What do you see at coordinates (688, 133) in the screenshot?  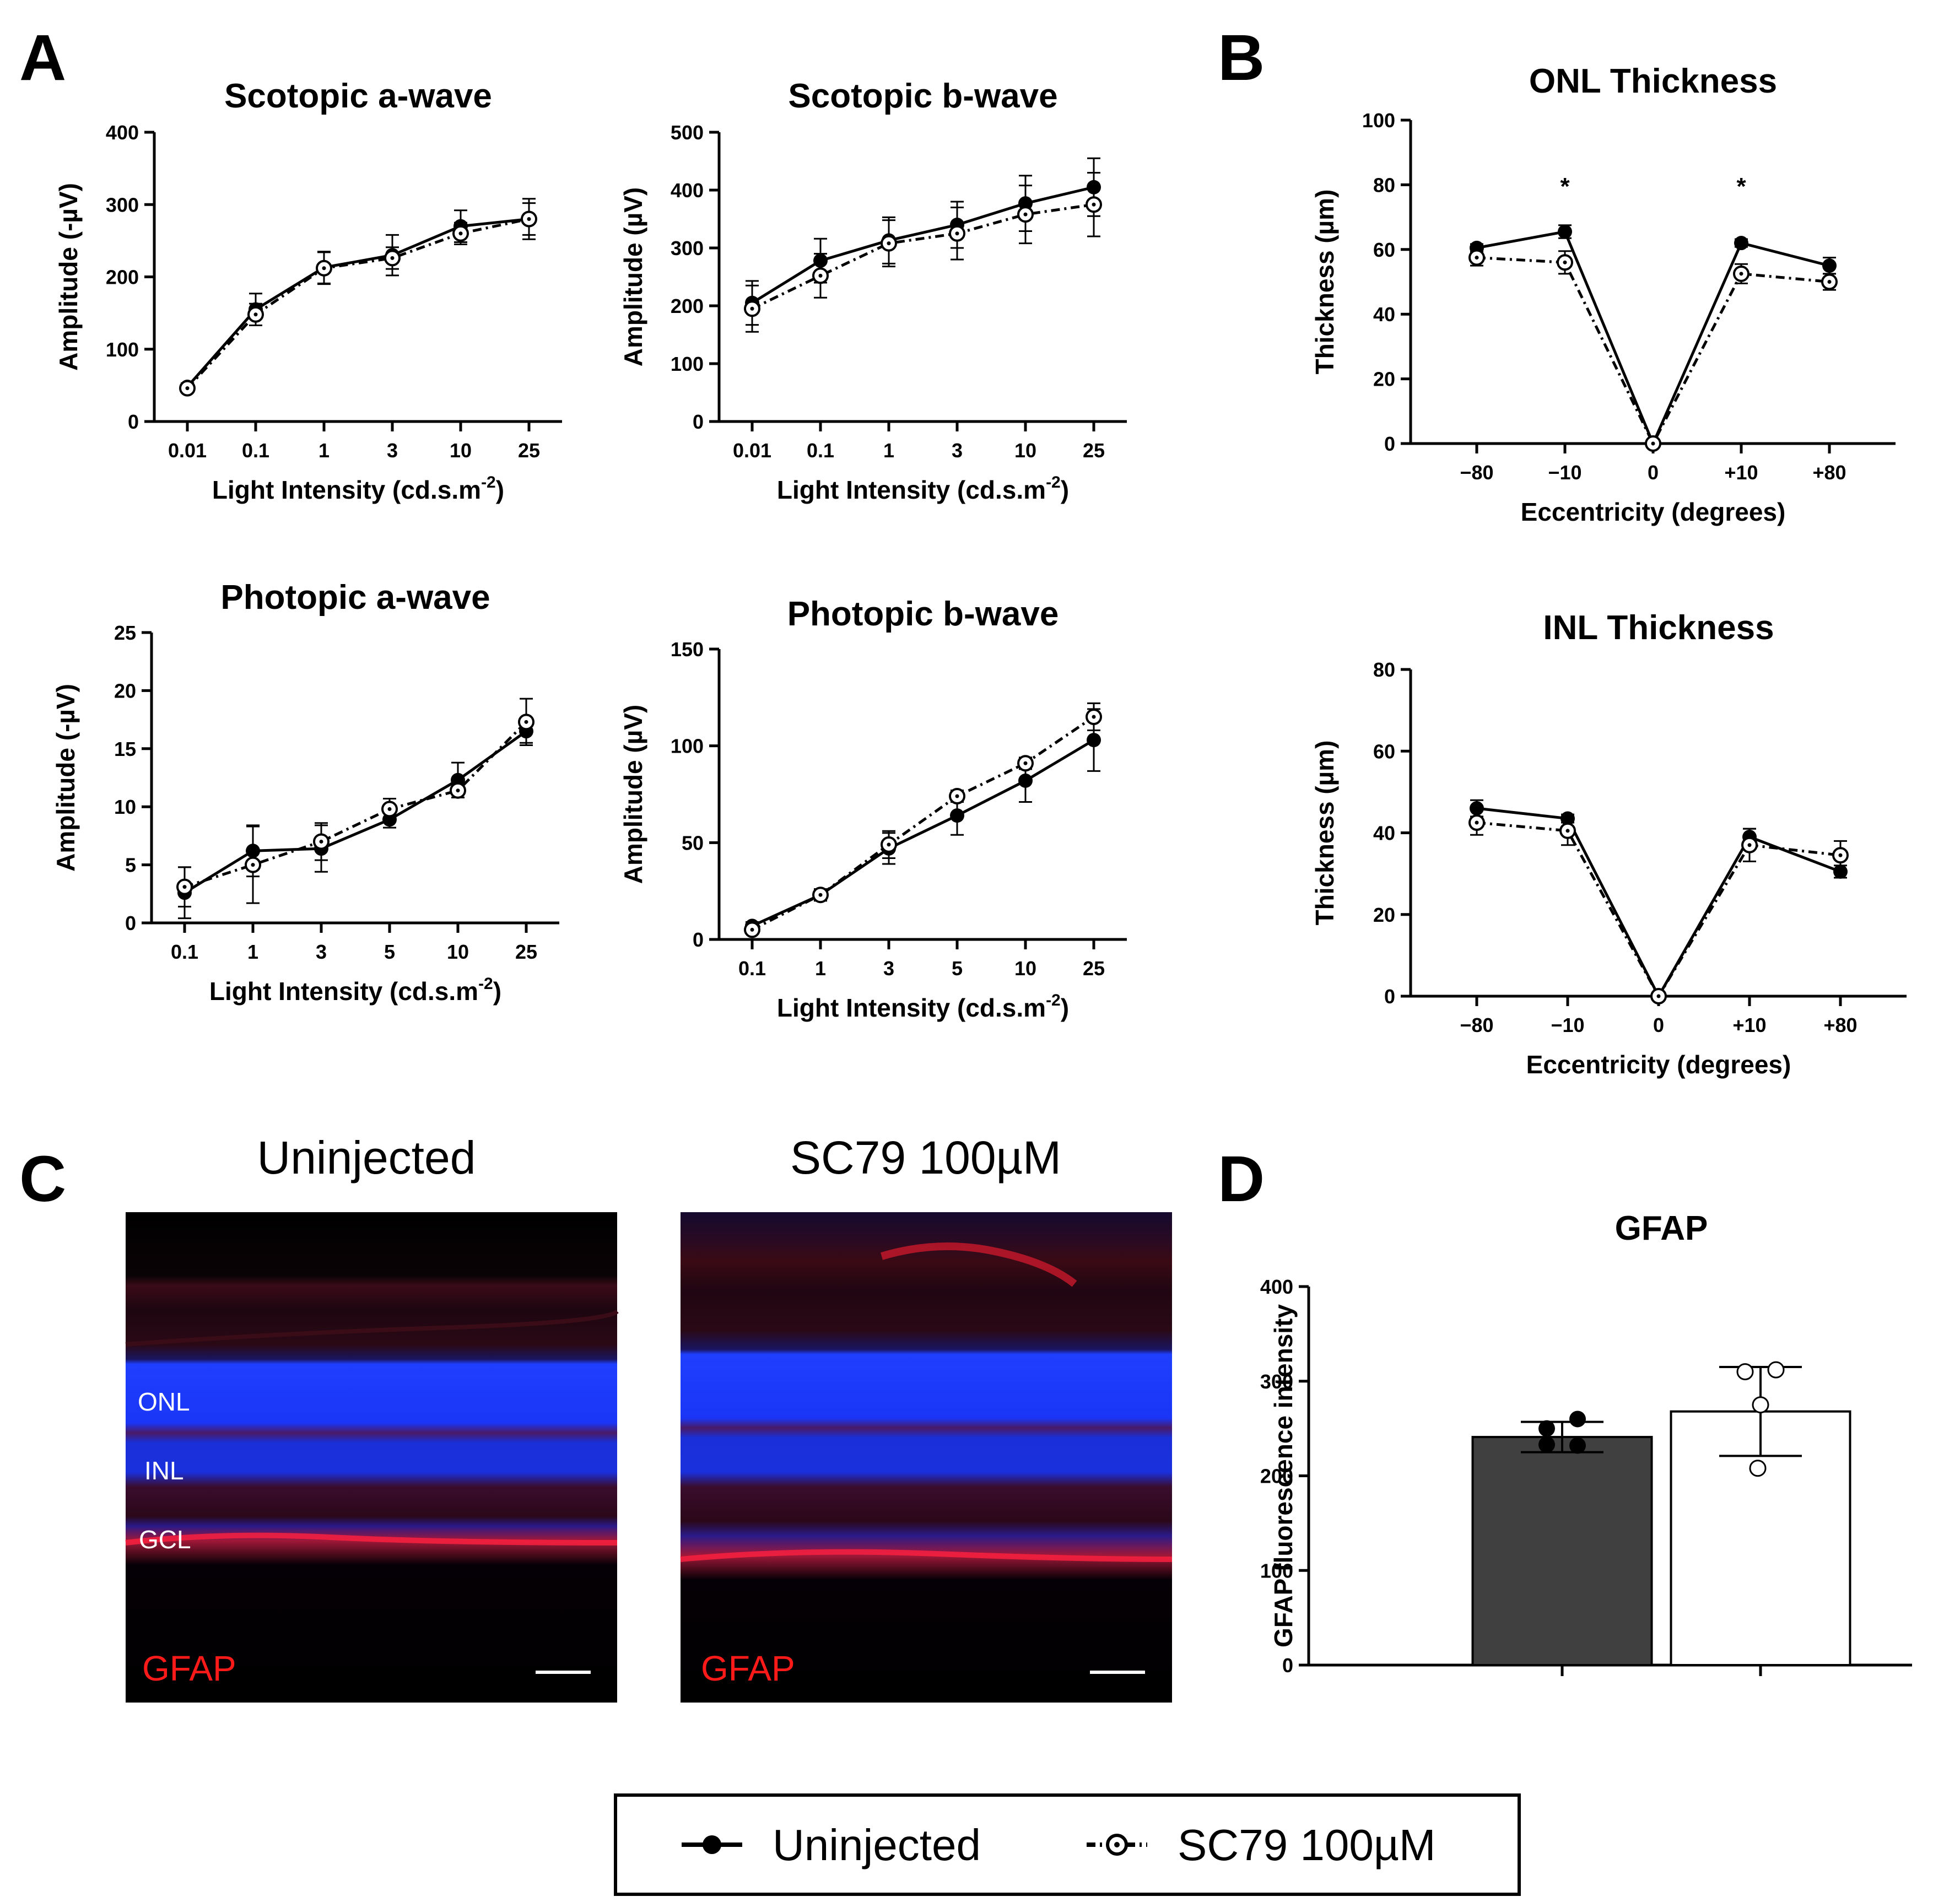 I see `y-tick-label: 500` at bounding box center [688, 133].